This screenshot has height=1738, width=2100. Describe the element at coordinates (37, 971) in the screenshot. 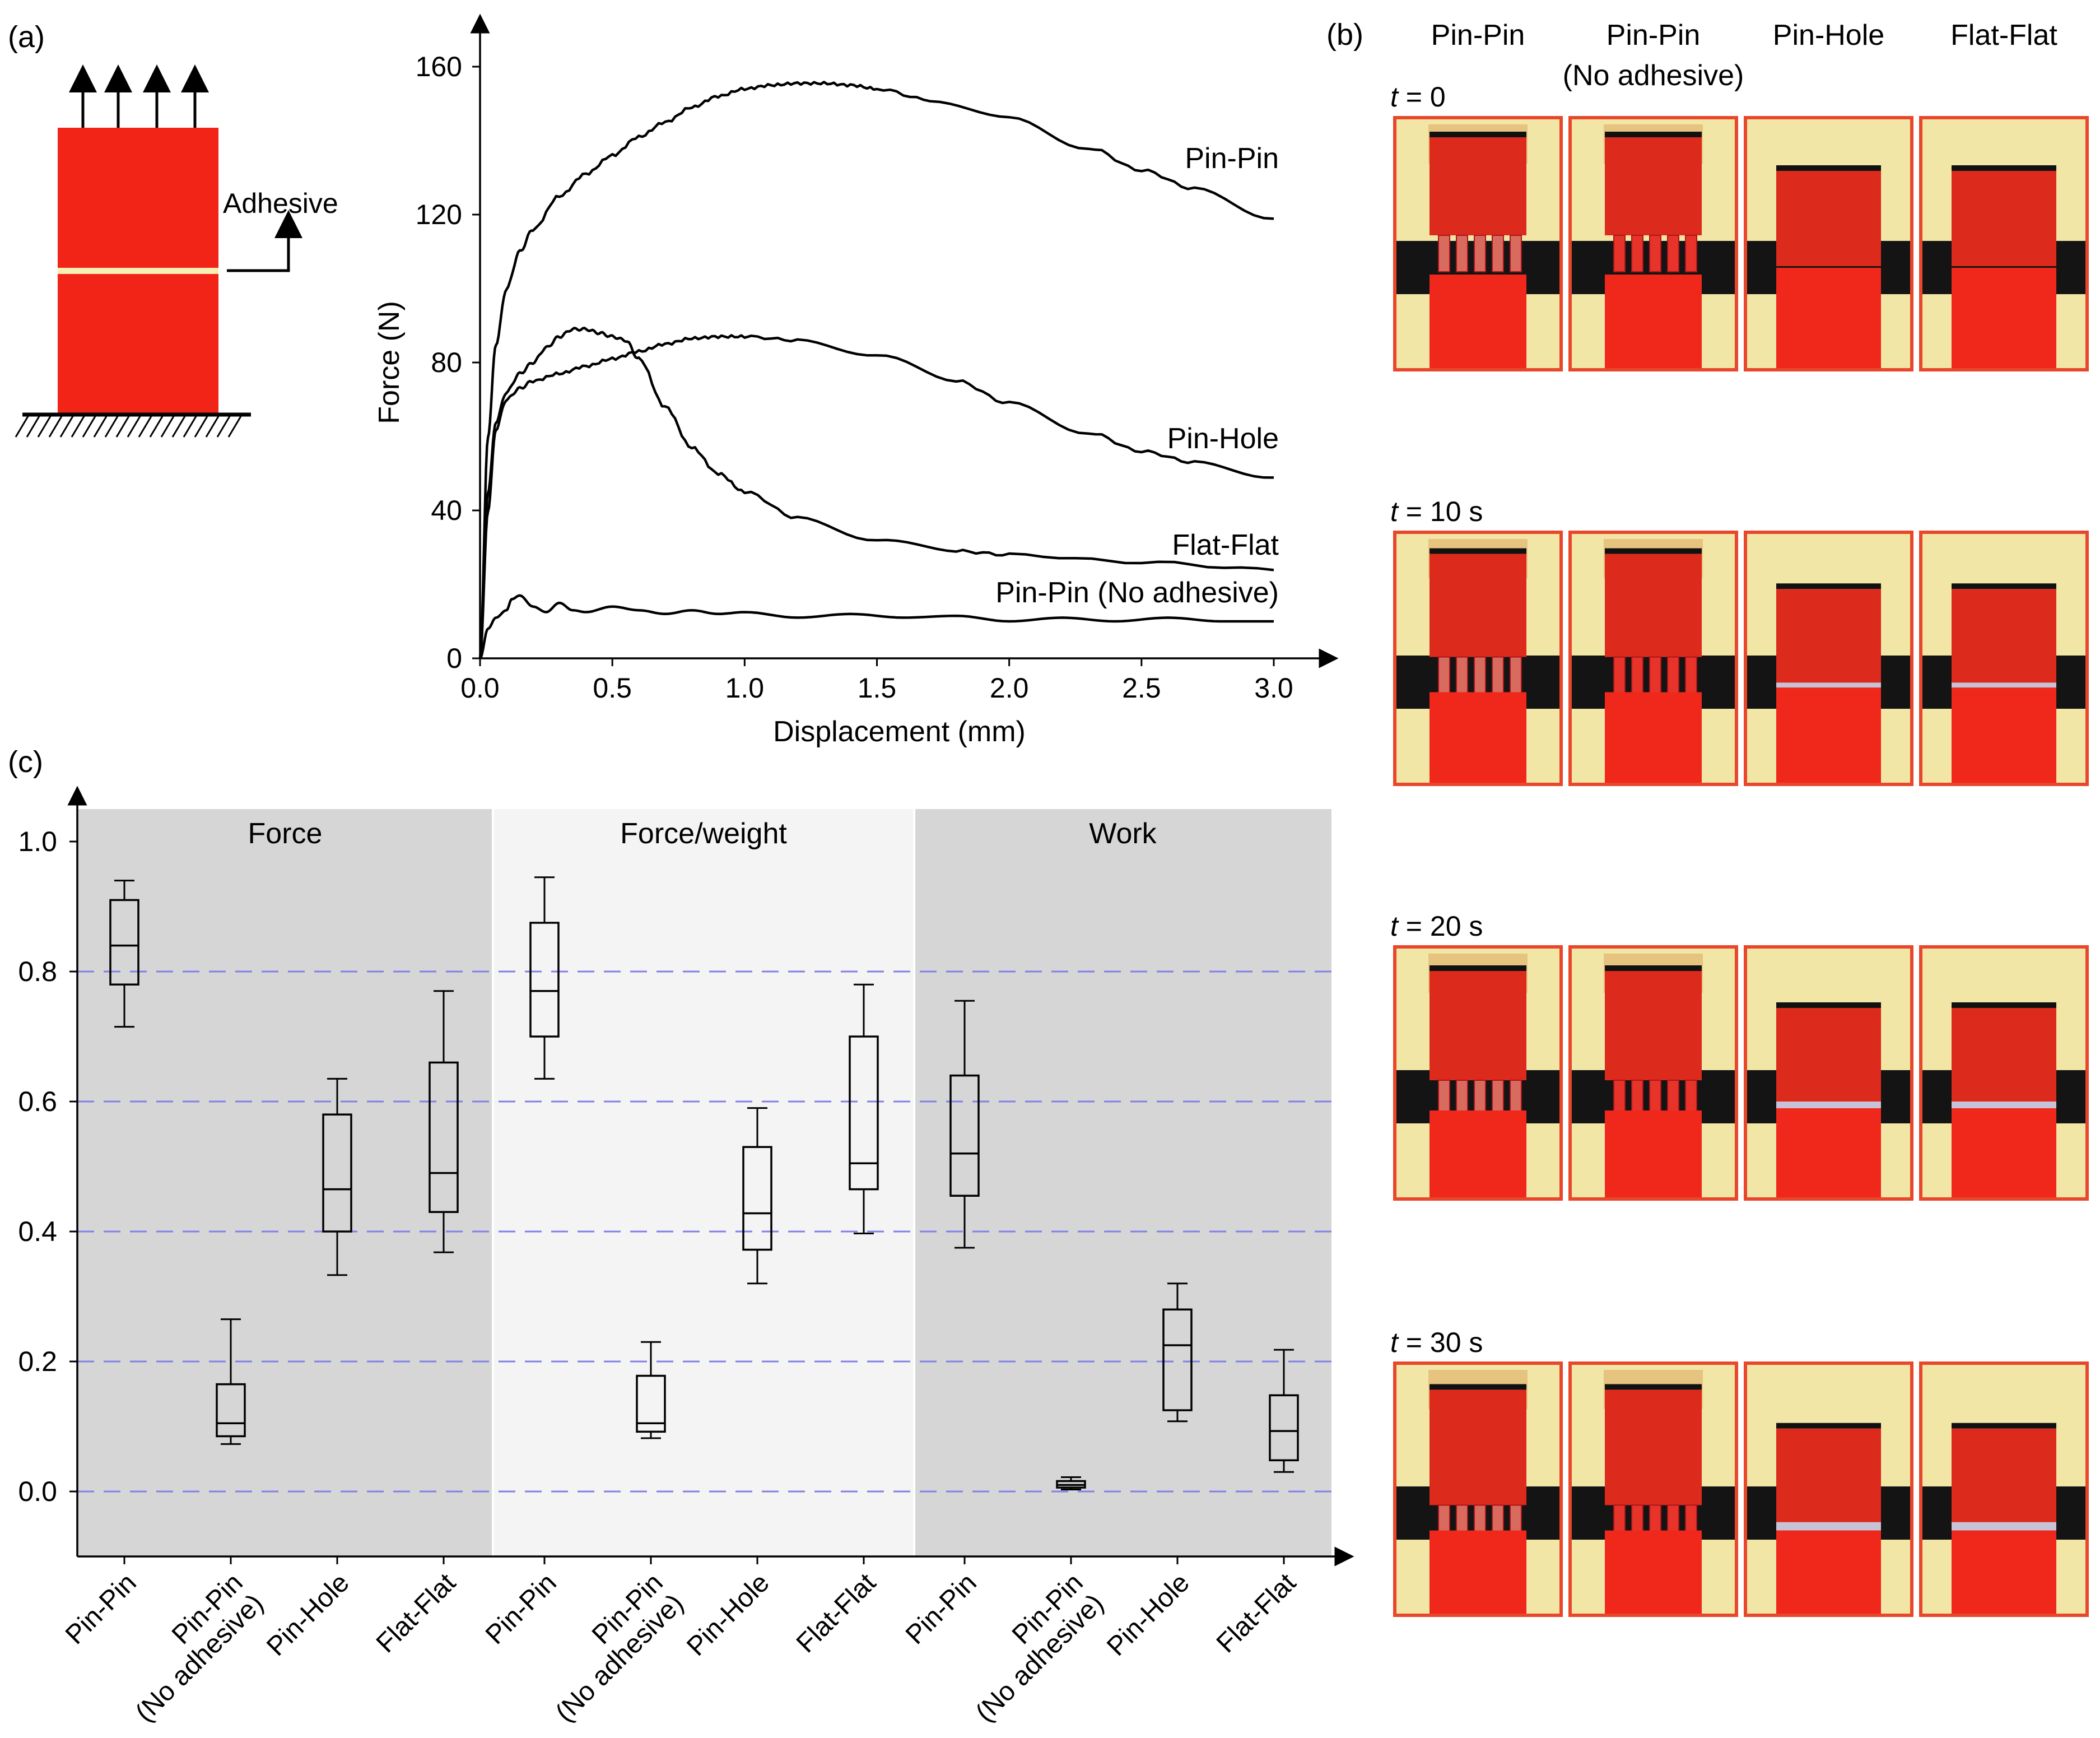

I see `y-tick-label: 0.8` at that location.